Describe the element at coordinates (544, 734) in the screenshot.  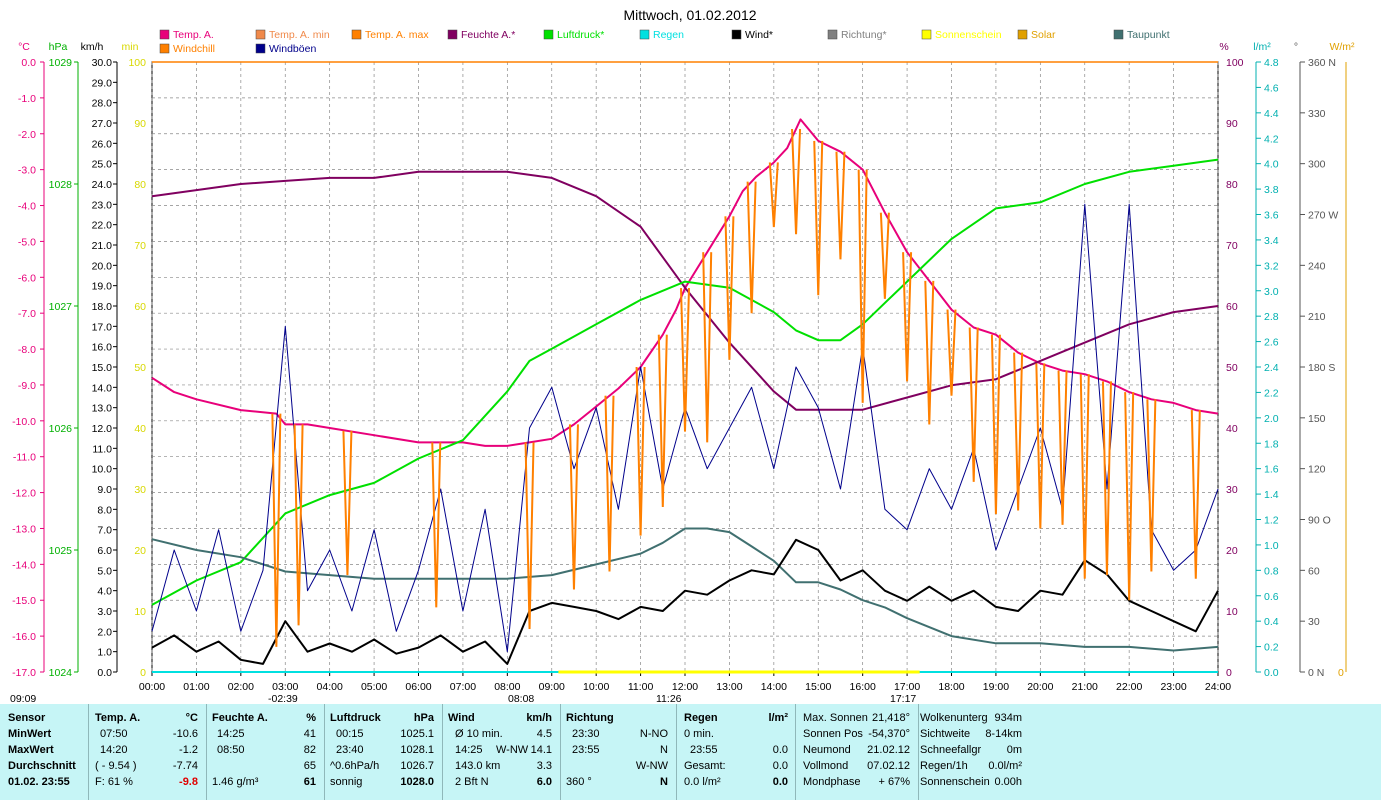
I see `table-cell: 4.5` at that location.